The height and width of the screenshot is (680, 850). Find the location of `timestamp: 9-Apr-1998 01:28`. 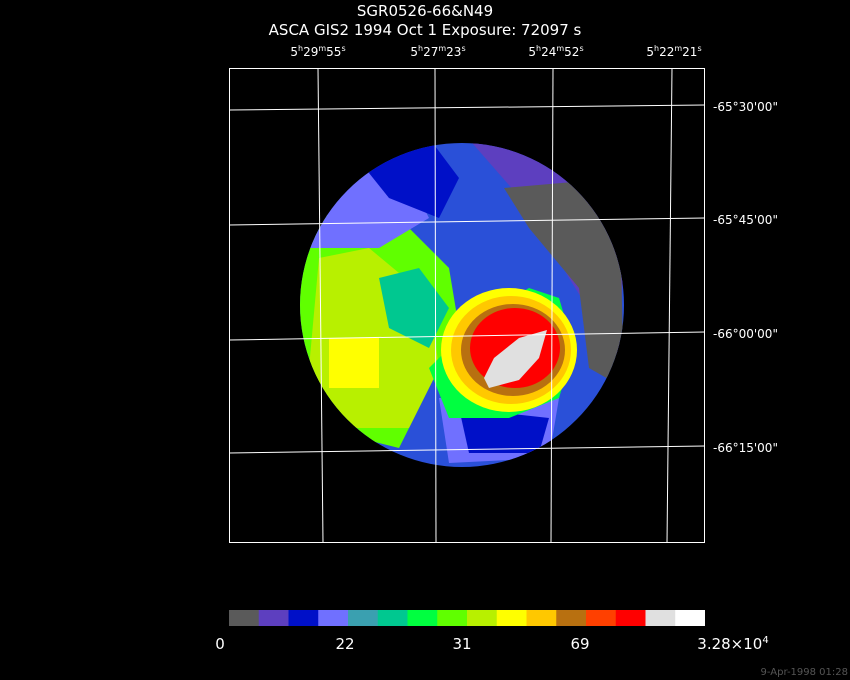

timestamp: 9-Apr-1998 01:28 is located at coordinates (804, 672).